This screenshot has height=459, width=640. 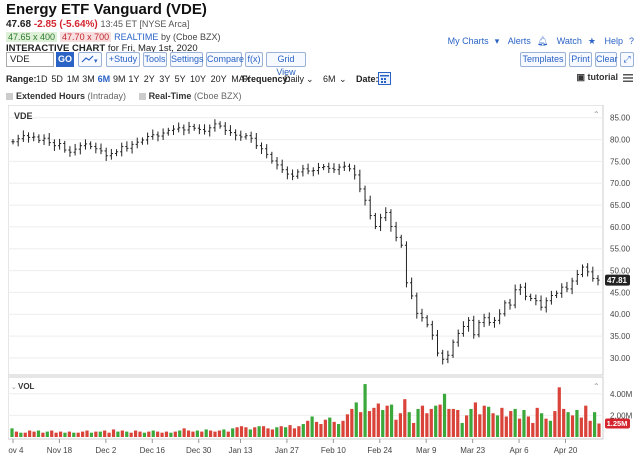 I want to click on settings-button: Settings, so click(x=187, y=59).